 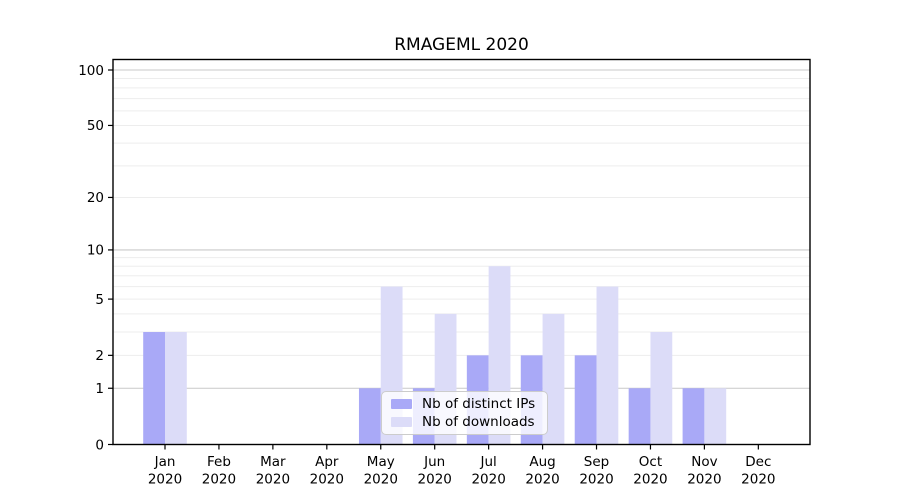 What do you see at coordinates (154, 388) in the screenshot?
I see `bar-distinct-ips-Jan` at bounding box center [154, 388].